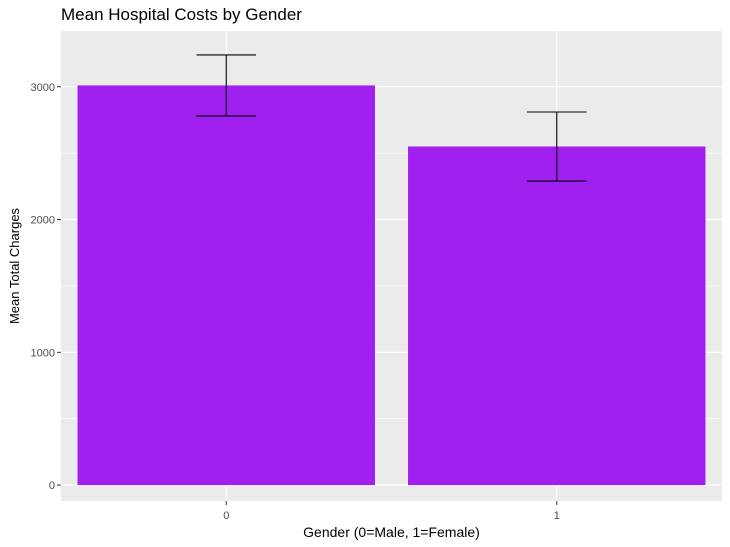 This screenshot has width=730, height=547. I want to click on x-tick-label: 1, so click(557, 516).